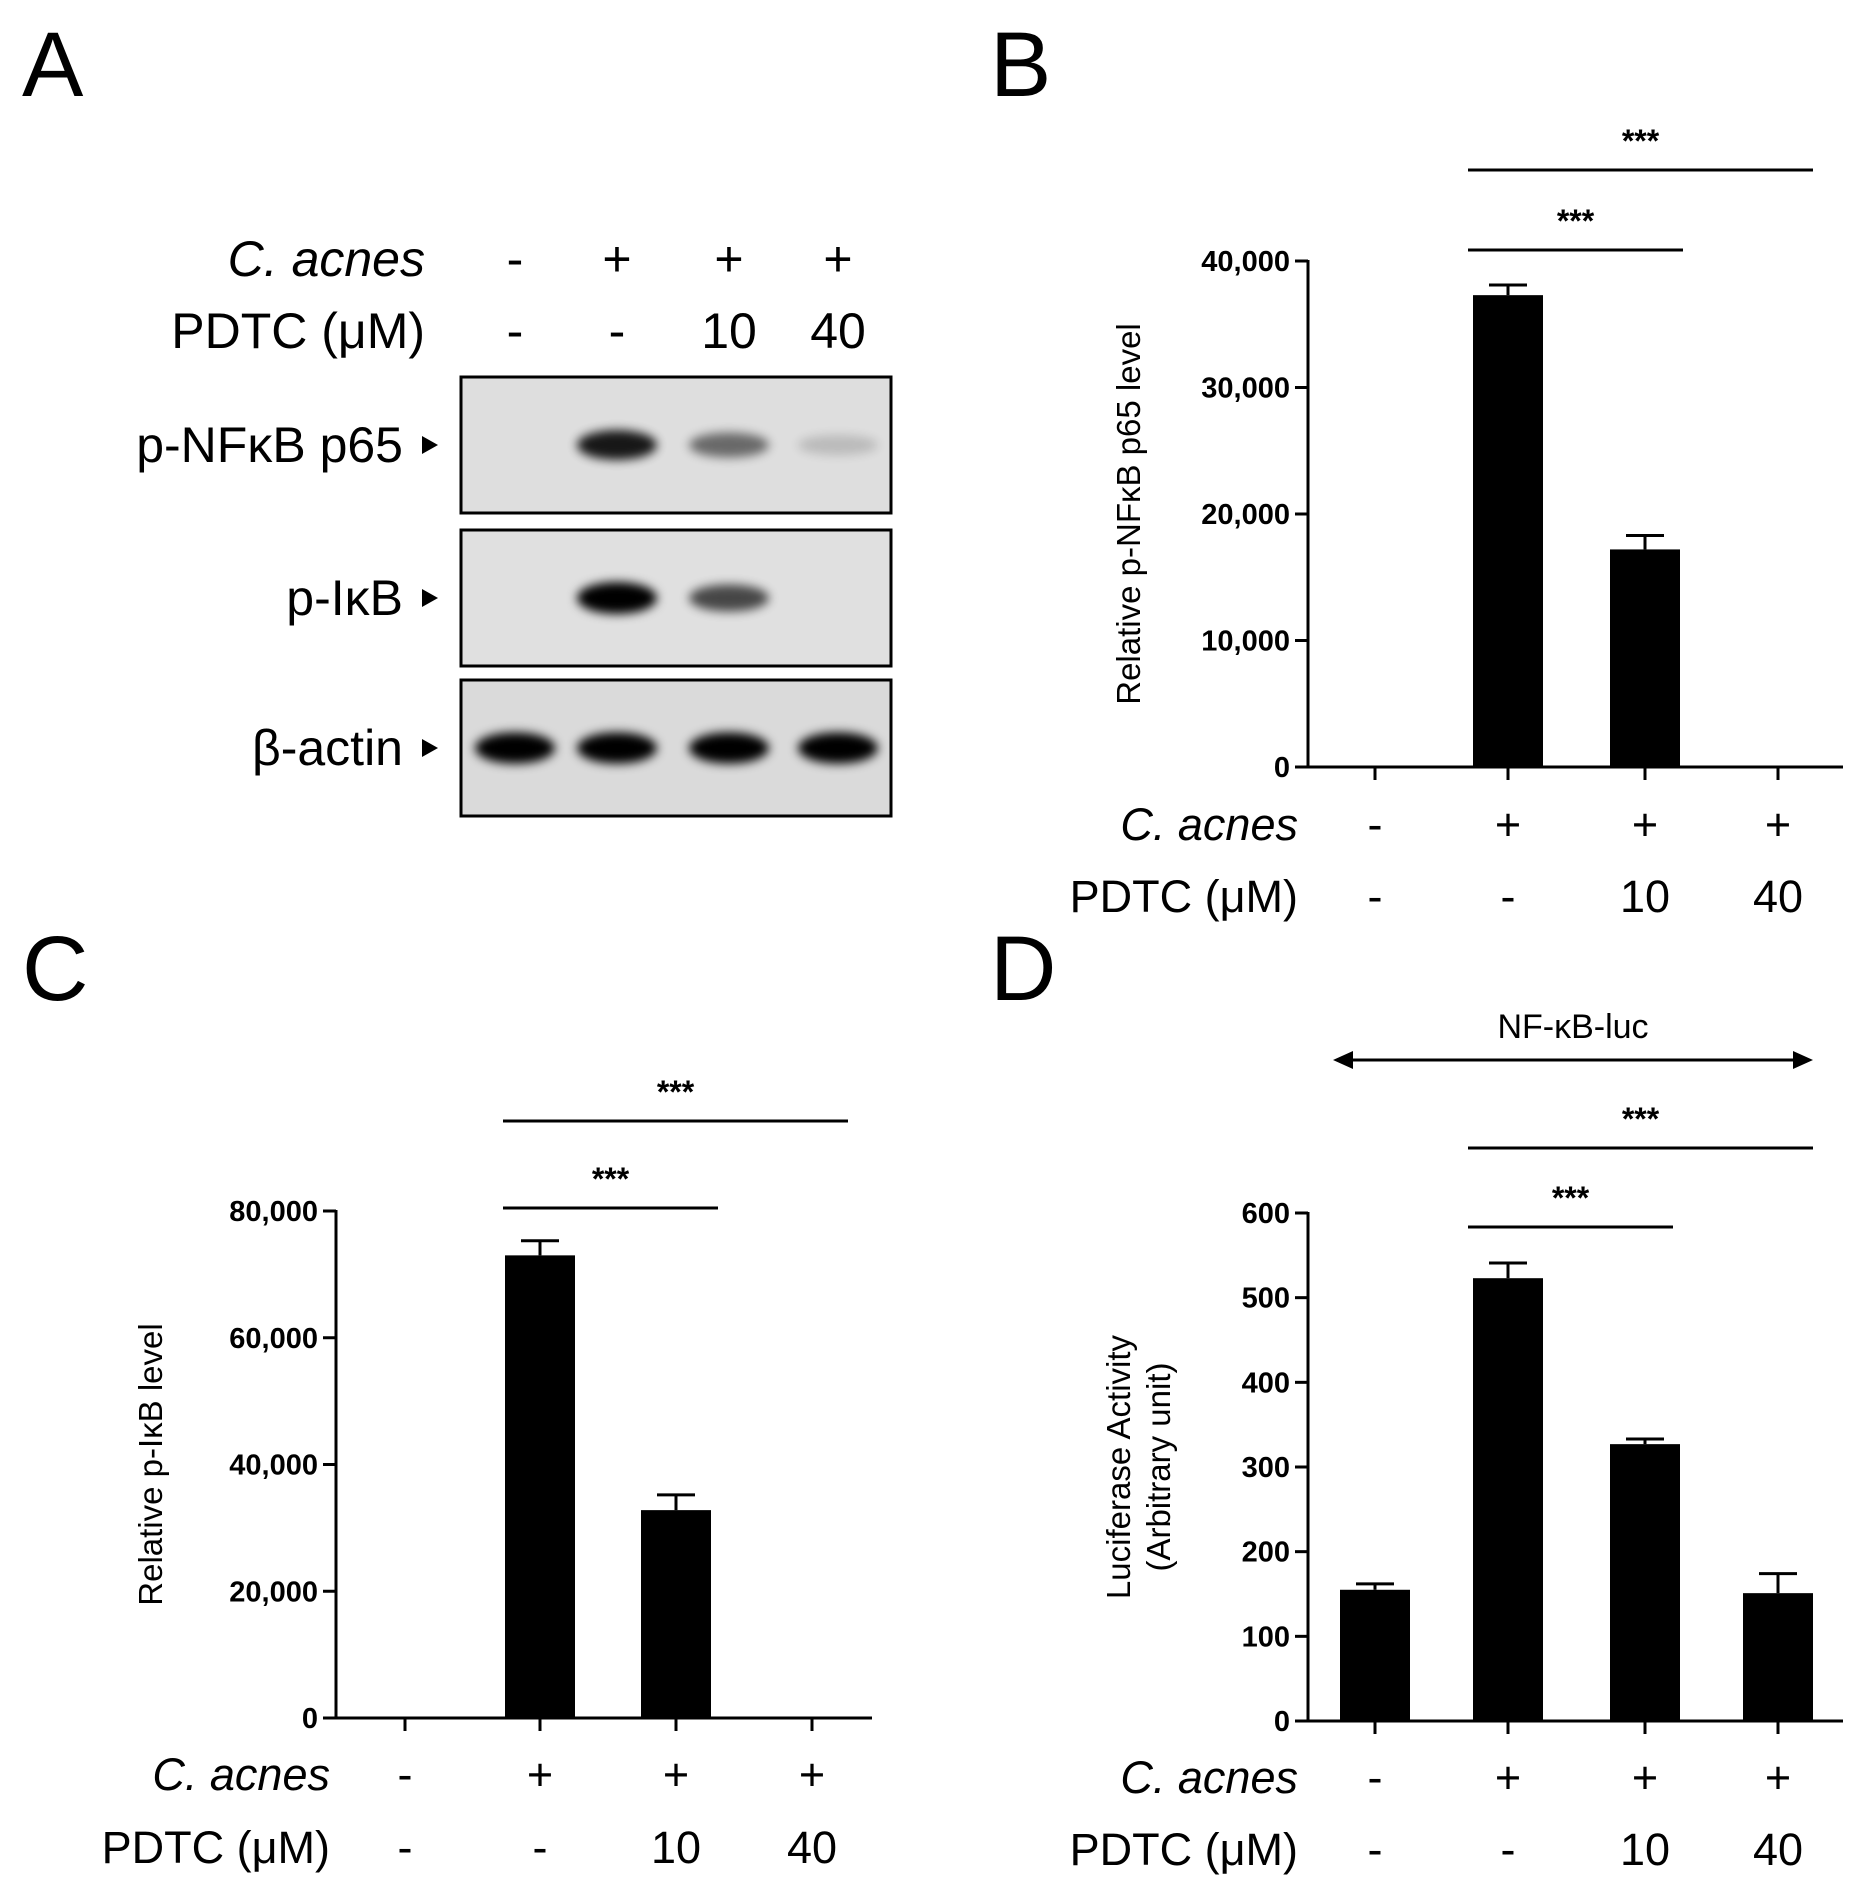 This screenshot has height=1891, width=1873. I want to click on panel-label-a: A, so click(53, 65).